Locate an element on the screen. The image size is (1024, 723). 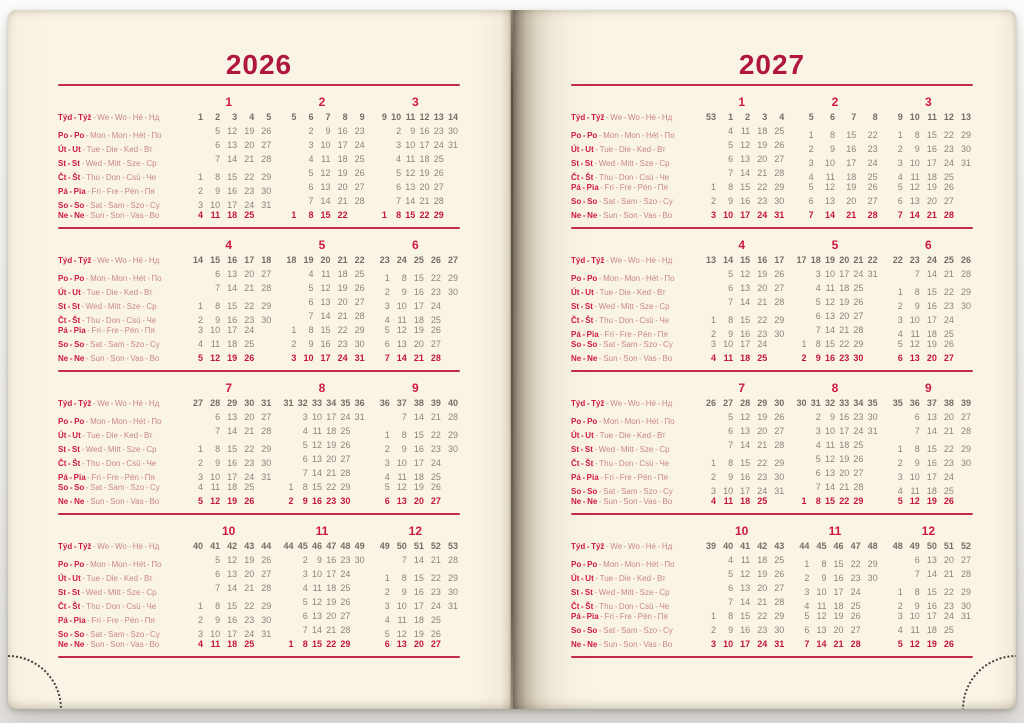
date-cell: 26 is located at coordinates (345, 445).